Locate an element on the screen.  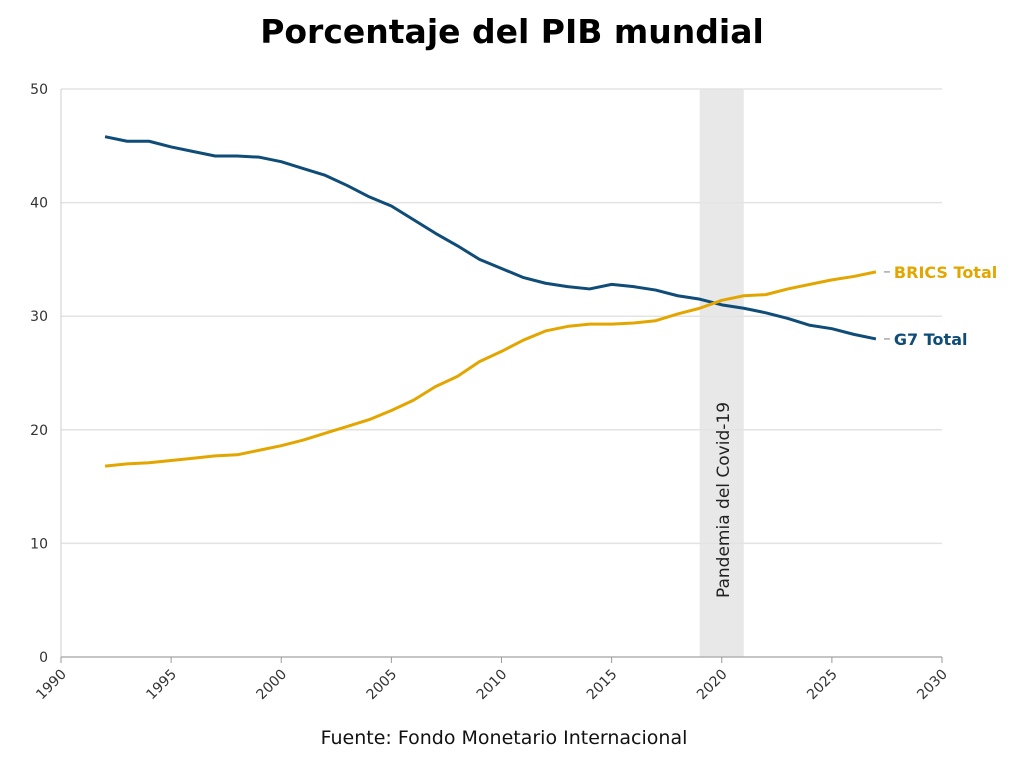
x-tick-label: 1995 is located at coordinates (161, 685).